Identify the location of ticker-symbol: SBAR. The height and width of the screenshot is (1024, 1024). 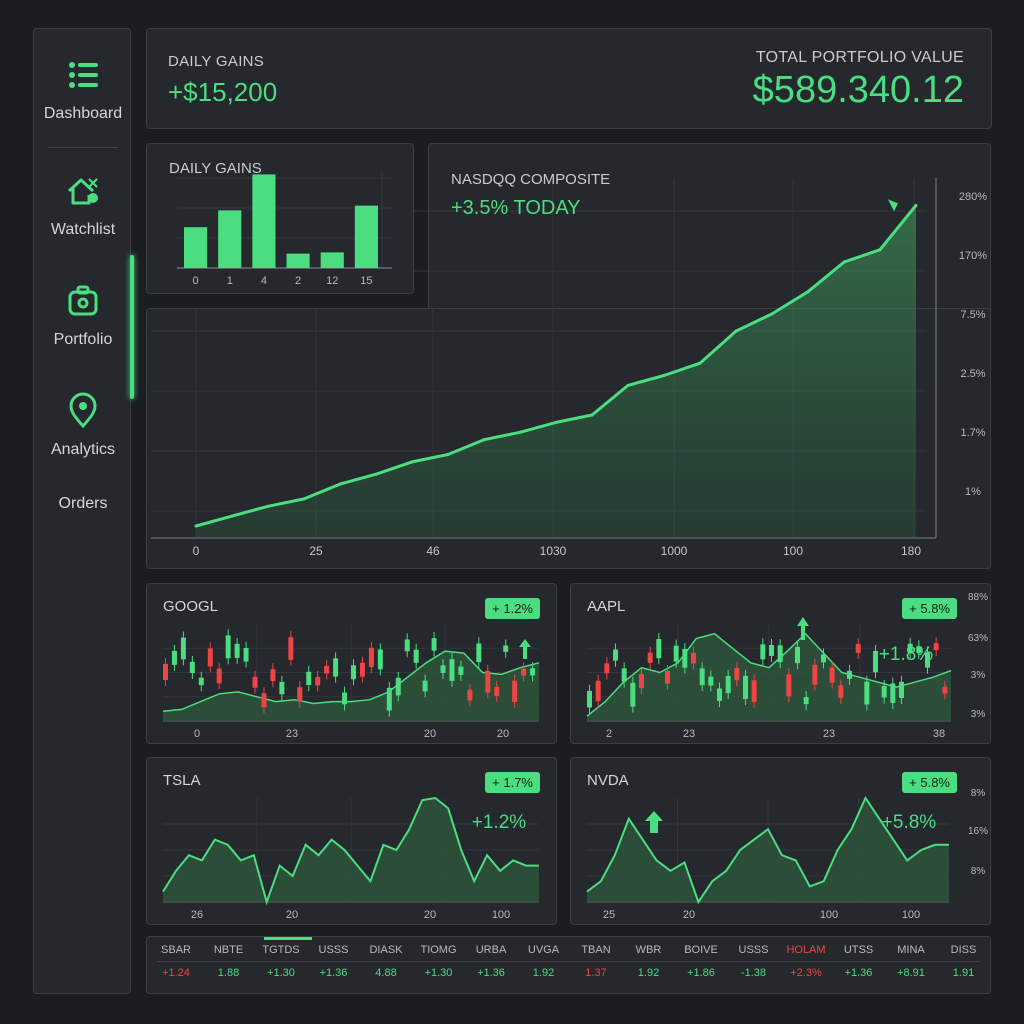
(176, 950).